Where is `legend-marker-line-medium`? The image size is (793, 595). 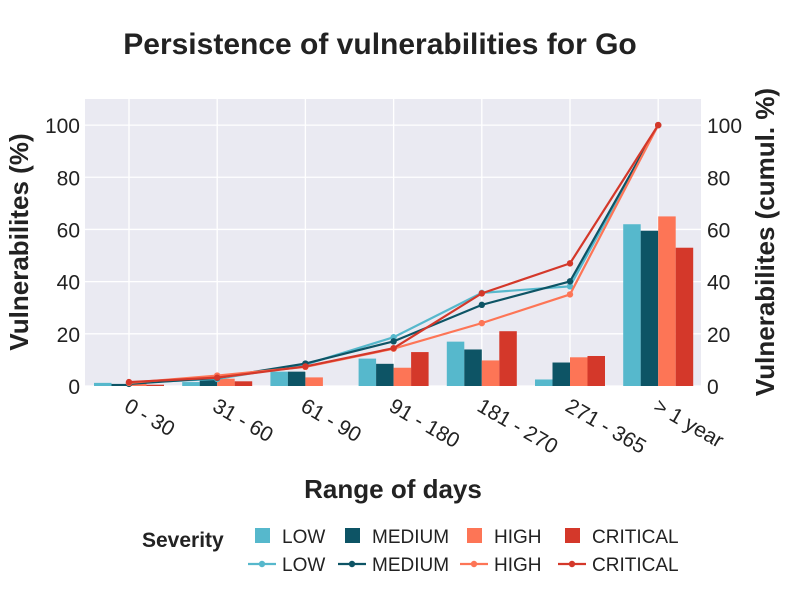
legend-marker-line-medium is located at coordinates (352, 564).